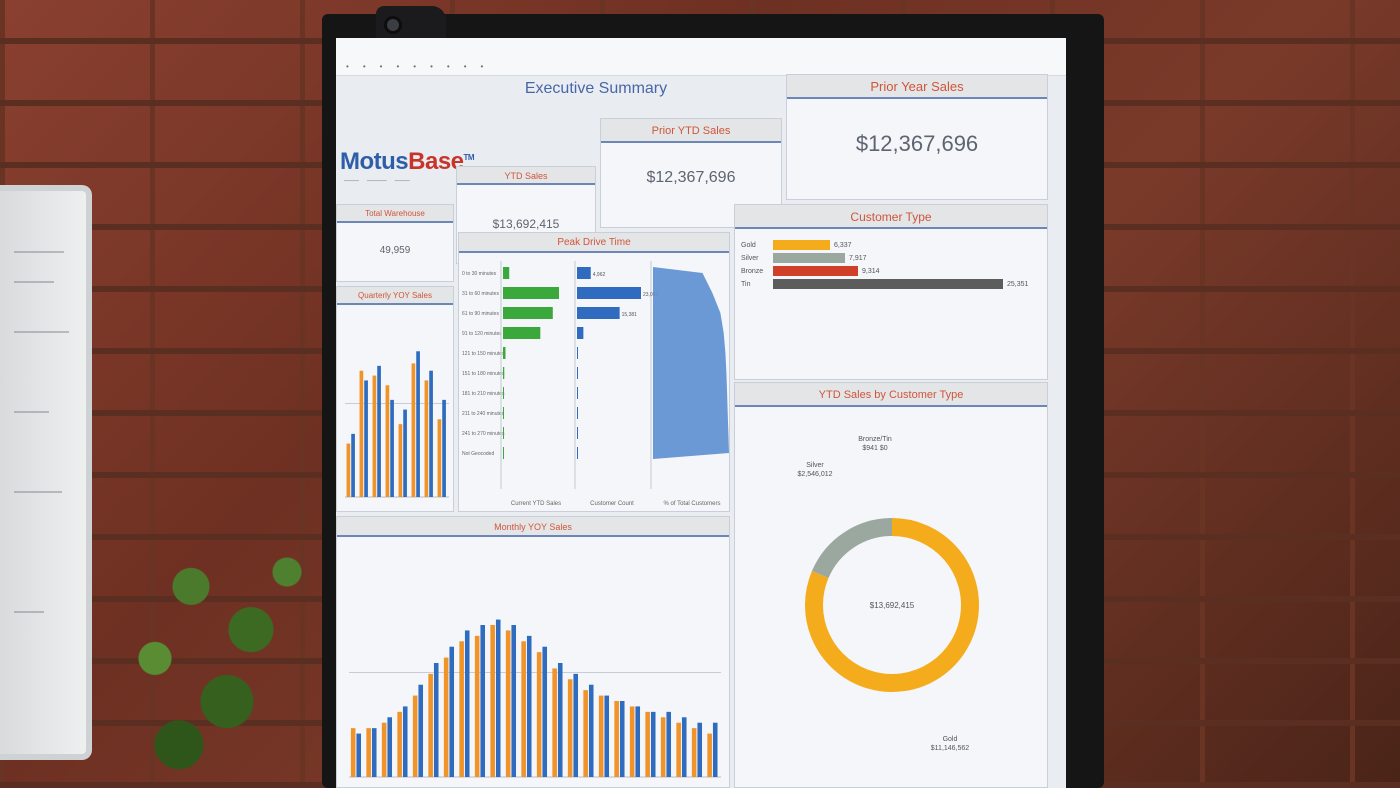  I want to click on panel-title: Peak Drive Time, so click(594, 243).